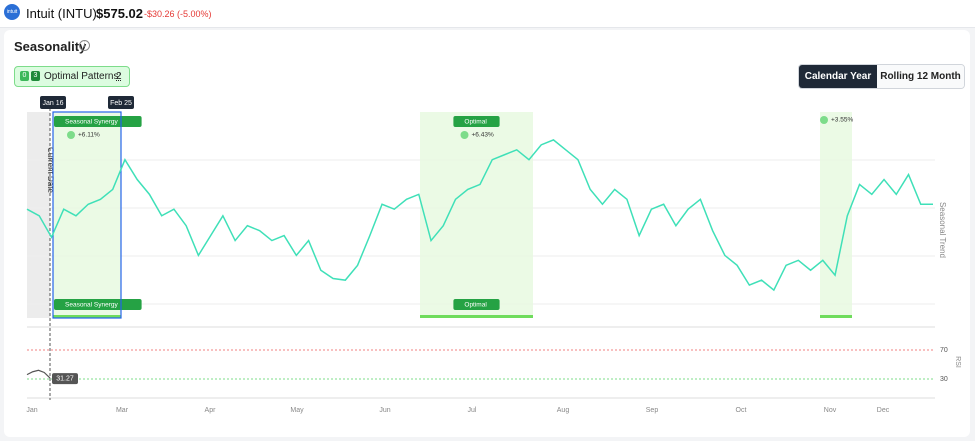 The height and width of the screenshot is (441, 975). I want to click on x-tick-label: Apr, so click(211, 410).